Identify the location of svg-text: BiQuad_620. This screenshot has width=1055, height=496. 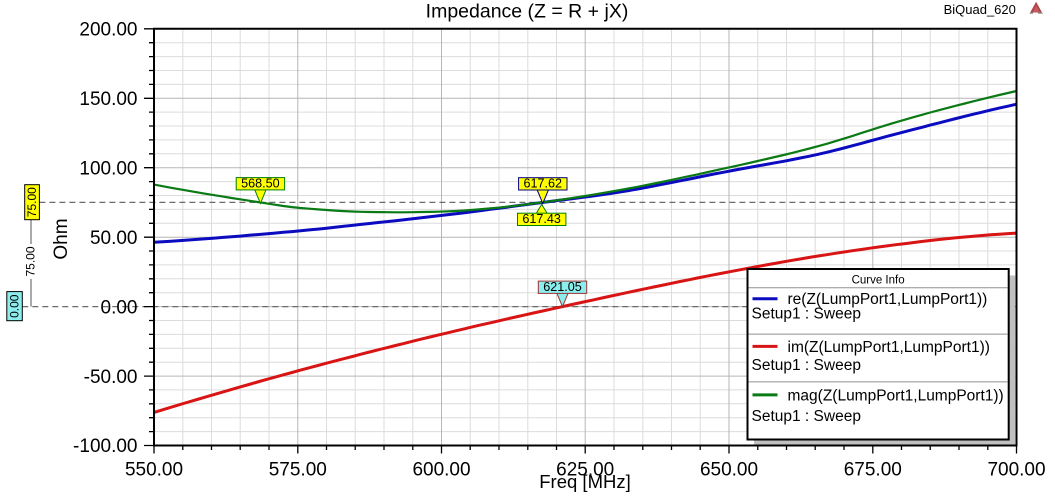
(980, 9).